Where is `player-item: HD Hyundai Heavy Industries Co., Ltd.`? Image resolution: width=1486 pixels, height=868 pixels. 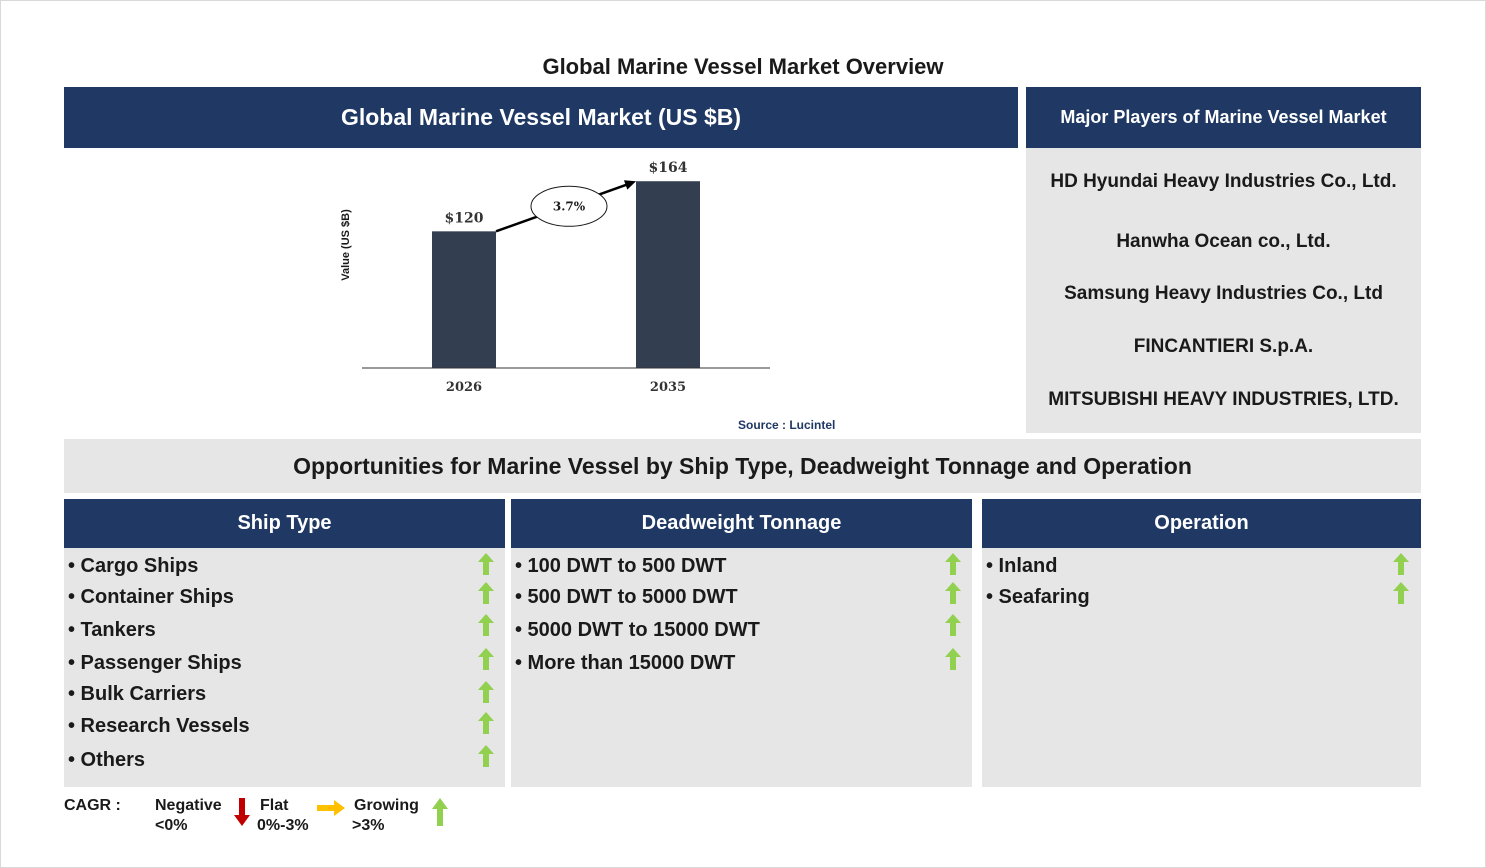 player-item: HD Hyundai Heavy Industries Co., Ltd. is located at coordinates (1223, 181).